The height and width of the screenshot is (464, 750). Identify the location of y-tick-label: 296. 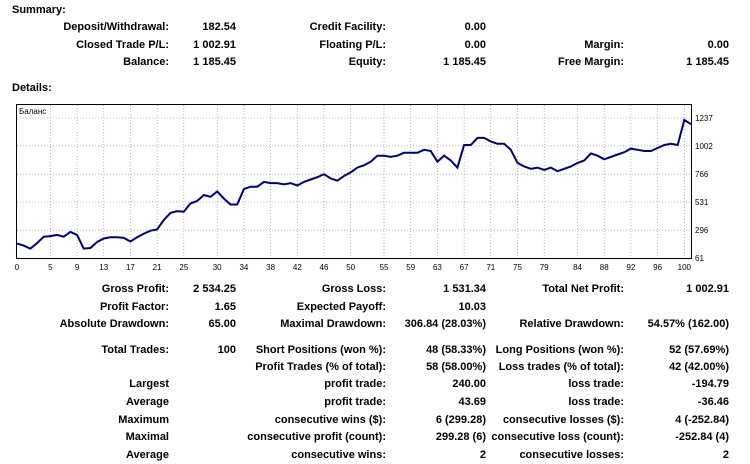
(702, 230).